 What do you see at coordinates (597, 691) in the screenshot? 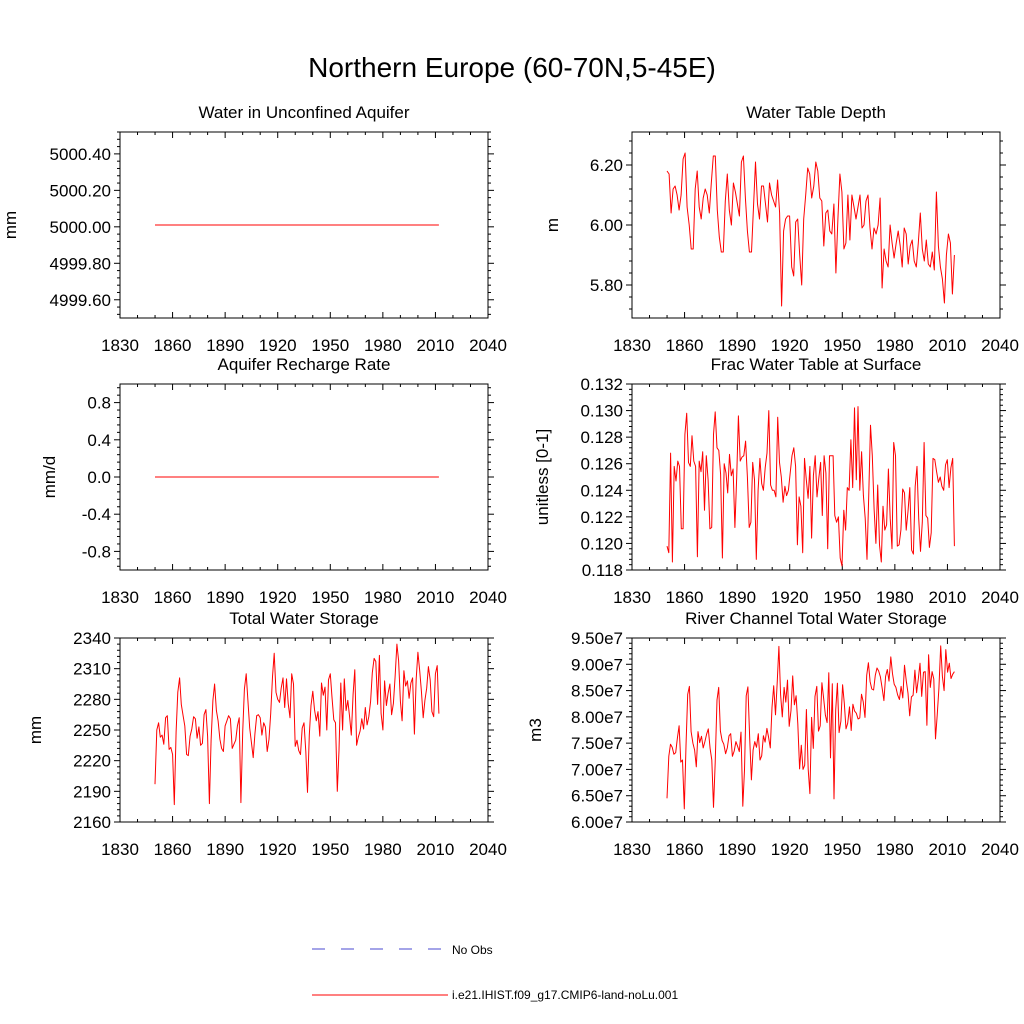
I see `y-tick-label: 8.50e7` at bounding box center [597, 691].